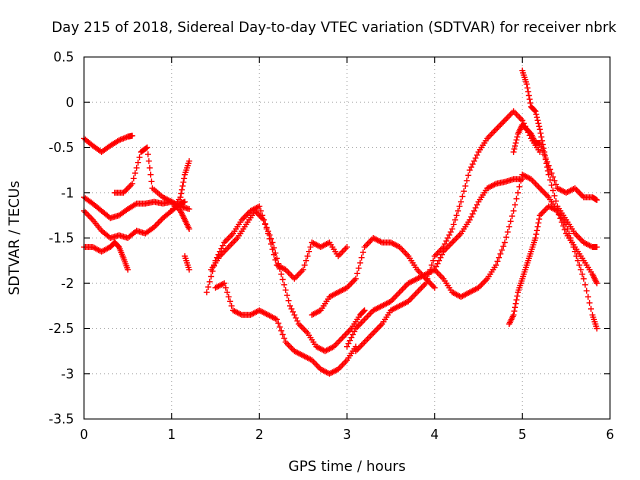  I want to click on y-tick-labels: 0.5 0 -0.5 -1 -1.5 -2 -2.5 -3 -3.5, so click(61, 239).